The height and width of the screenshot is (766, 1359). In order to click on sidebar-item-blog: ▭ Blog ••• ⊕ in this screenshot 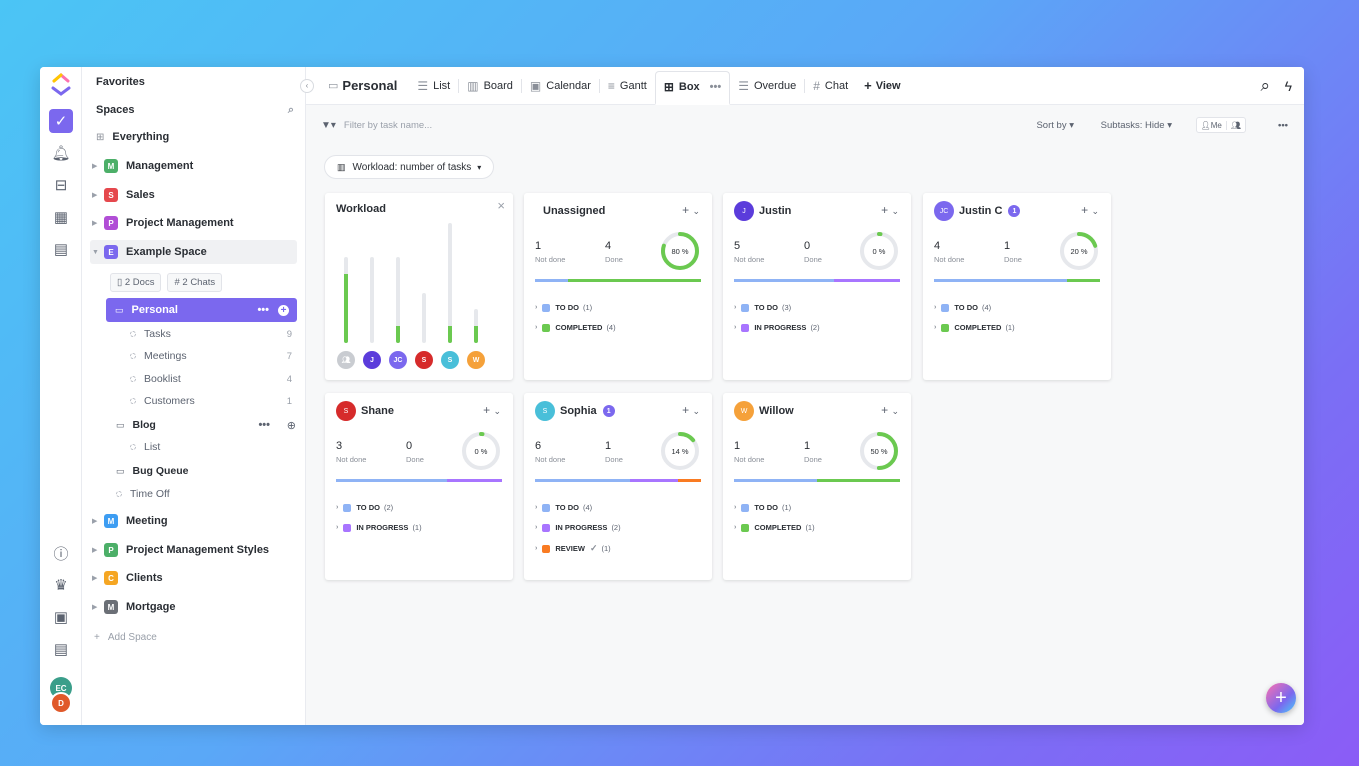, I will do `click(194, 425)`.